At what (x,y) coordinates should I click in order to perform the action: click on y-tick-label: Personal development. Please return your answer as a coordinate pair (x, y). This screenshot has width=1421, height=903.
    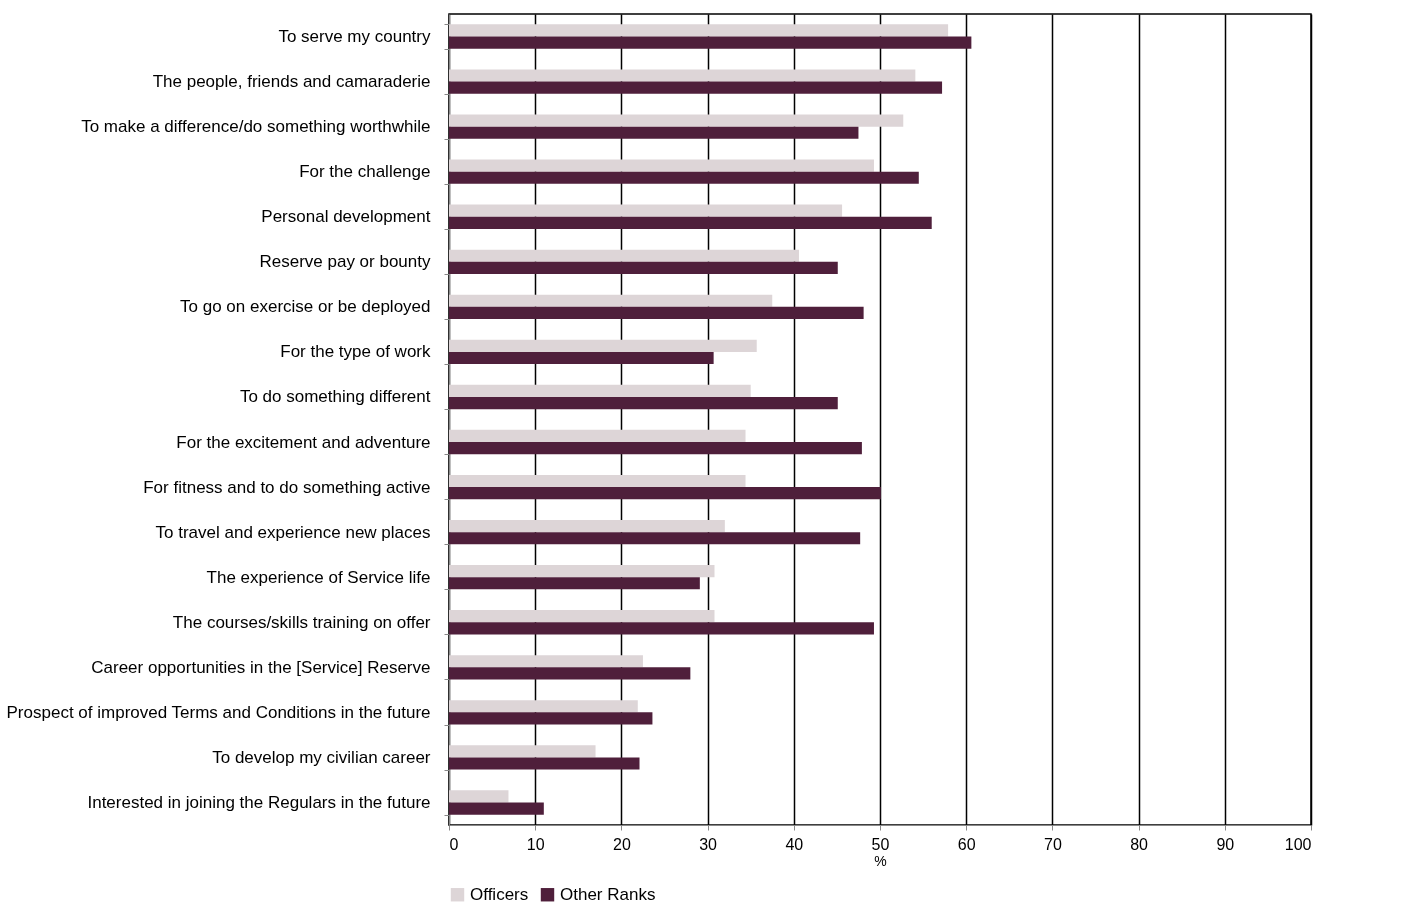
    Looking at the image, I should click on (346, 217).